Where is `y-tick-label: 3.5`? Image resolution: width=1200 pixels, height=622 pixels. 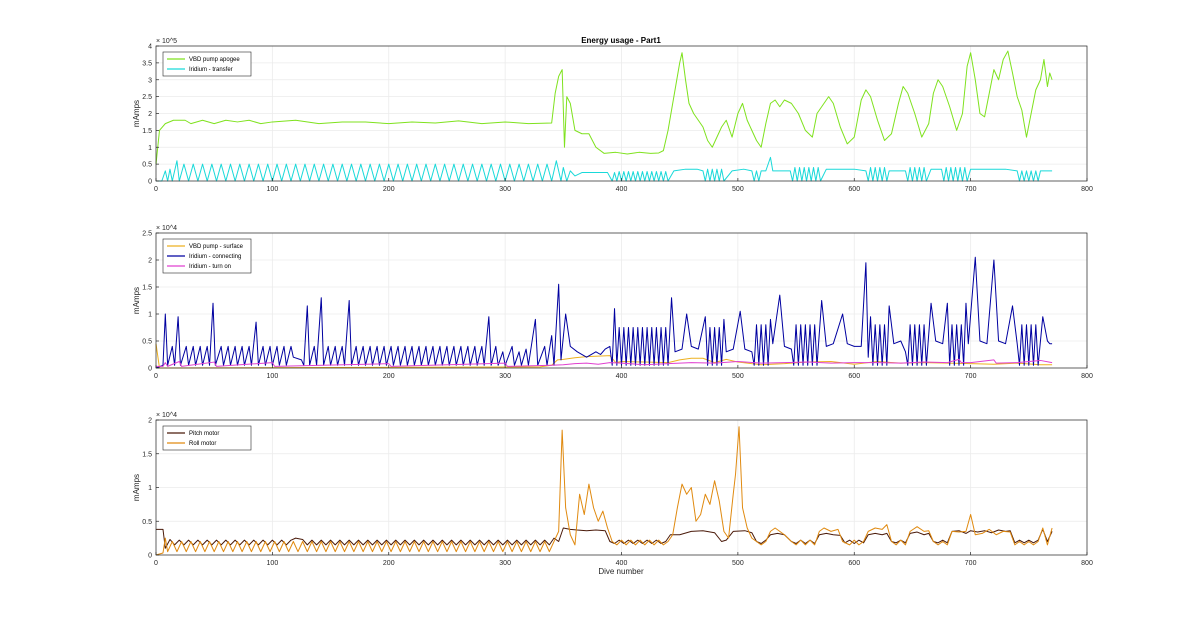 y-tick-label: 3.5 is located at coordinates (147, 63).